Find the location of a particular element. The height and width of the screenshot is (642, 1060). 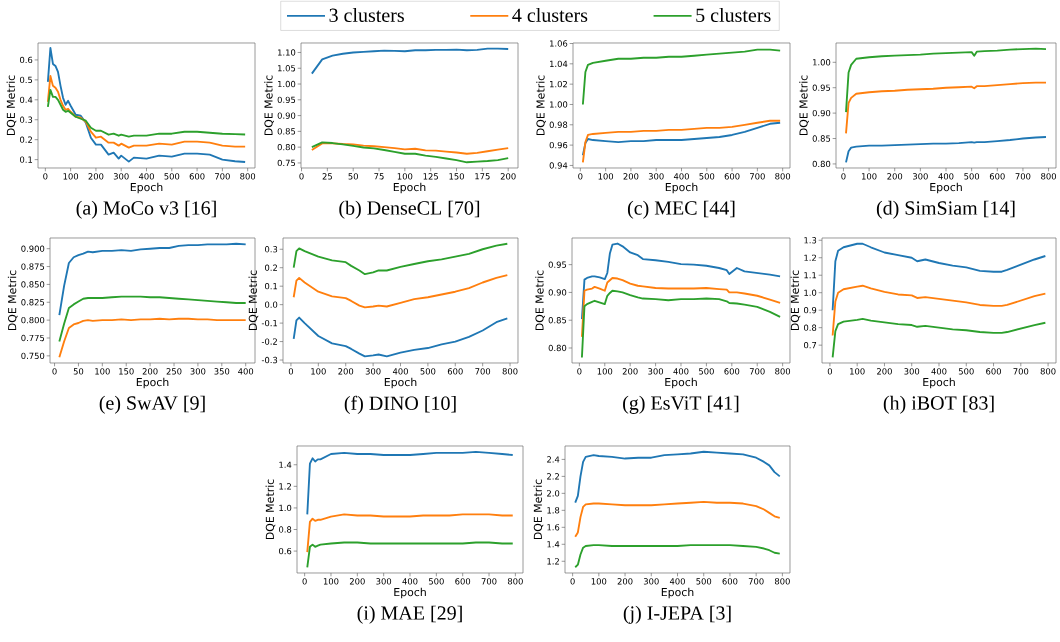

y-tick-label: 1.3 is located at coordinates (810, 240).